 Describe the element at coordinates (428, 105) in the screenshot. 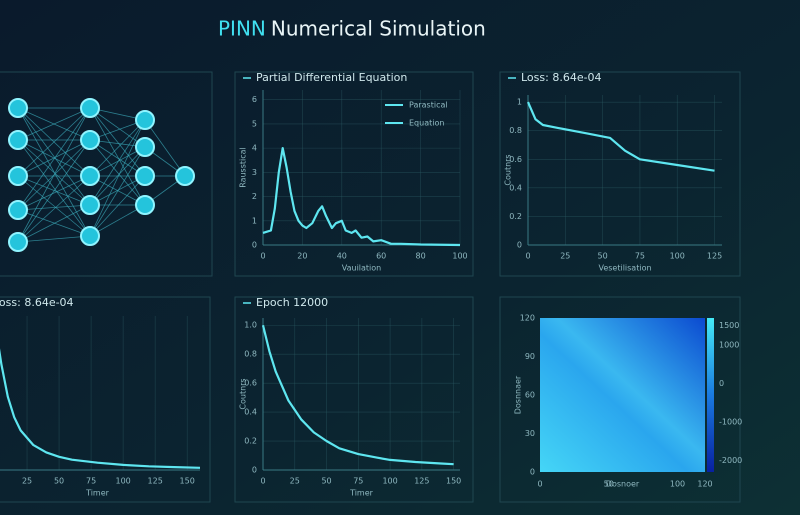

I see `legend-label: Parastical` at that location.